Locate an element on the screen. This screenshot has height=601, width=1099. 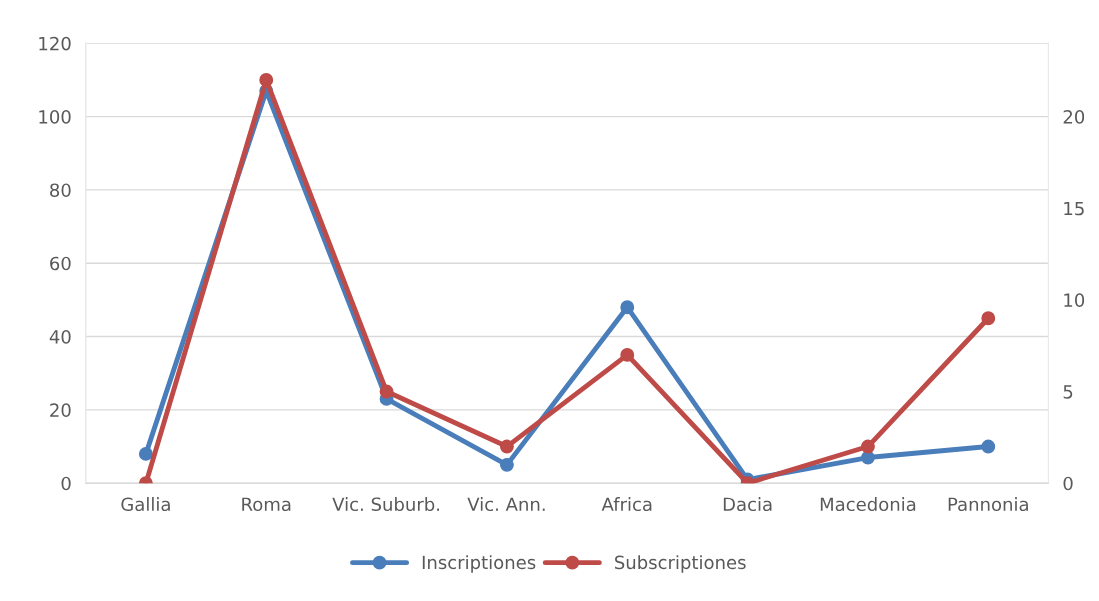
x-tick-label: Roma is located at coordinates (266, 504).